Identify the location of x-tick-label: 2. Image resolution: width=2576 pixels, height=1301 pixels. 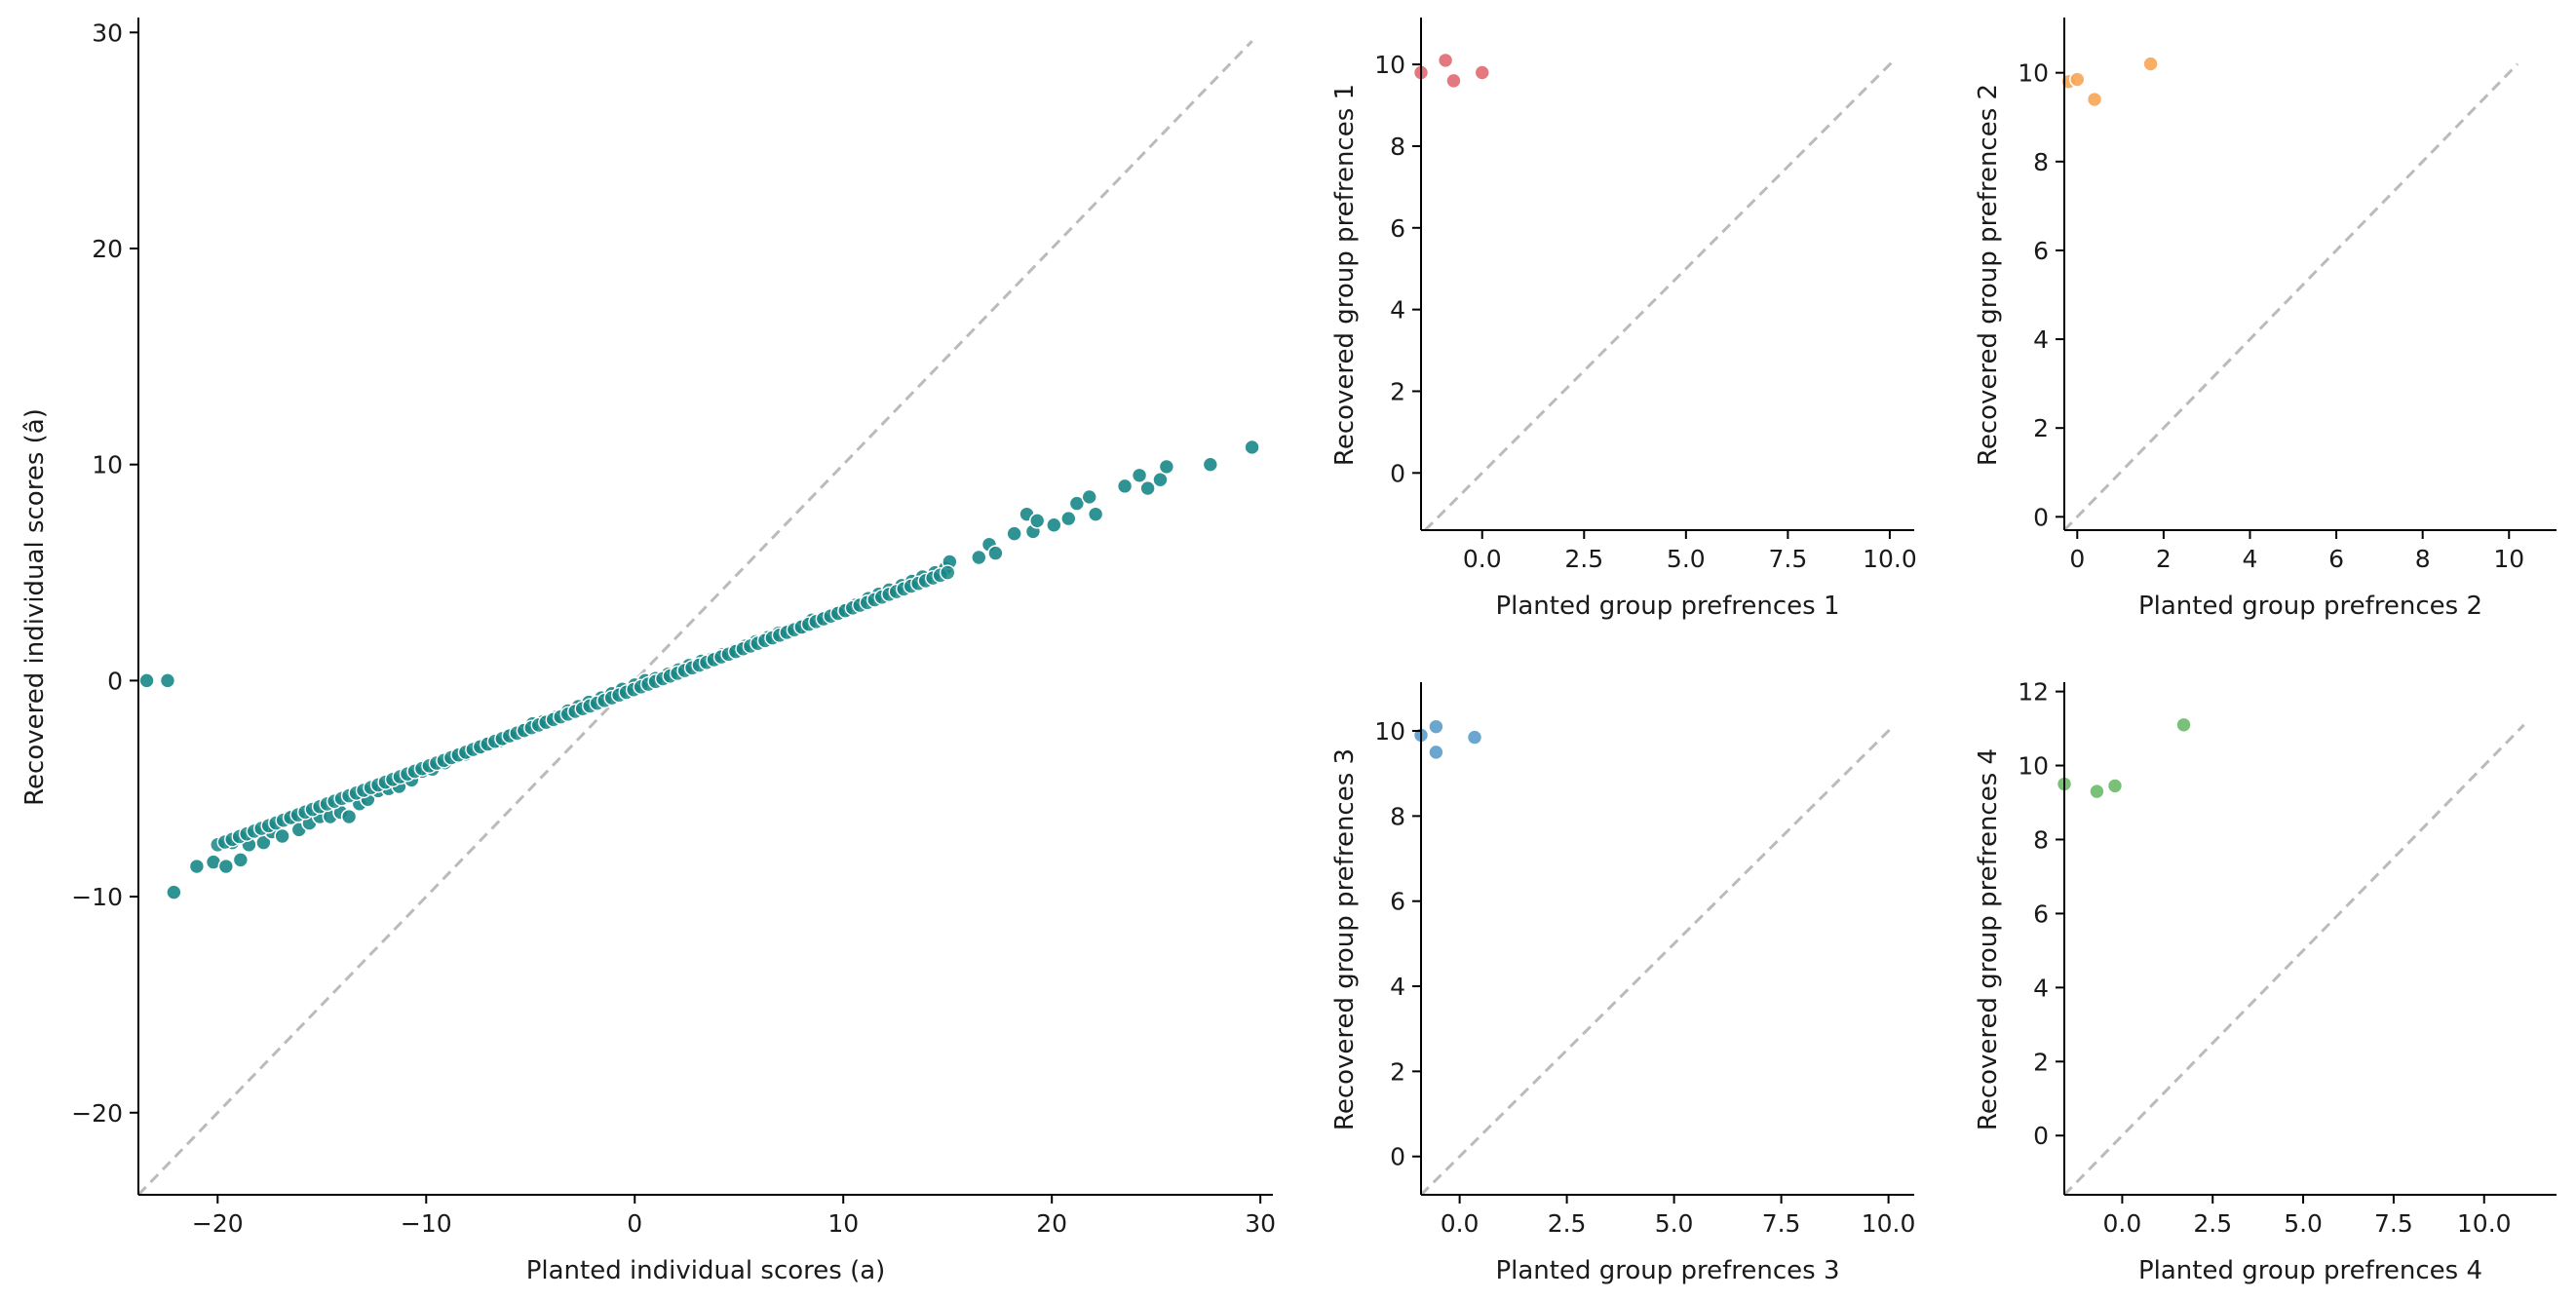
(2164, 559).